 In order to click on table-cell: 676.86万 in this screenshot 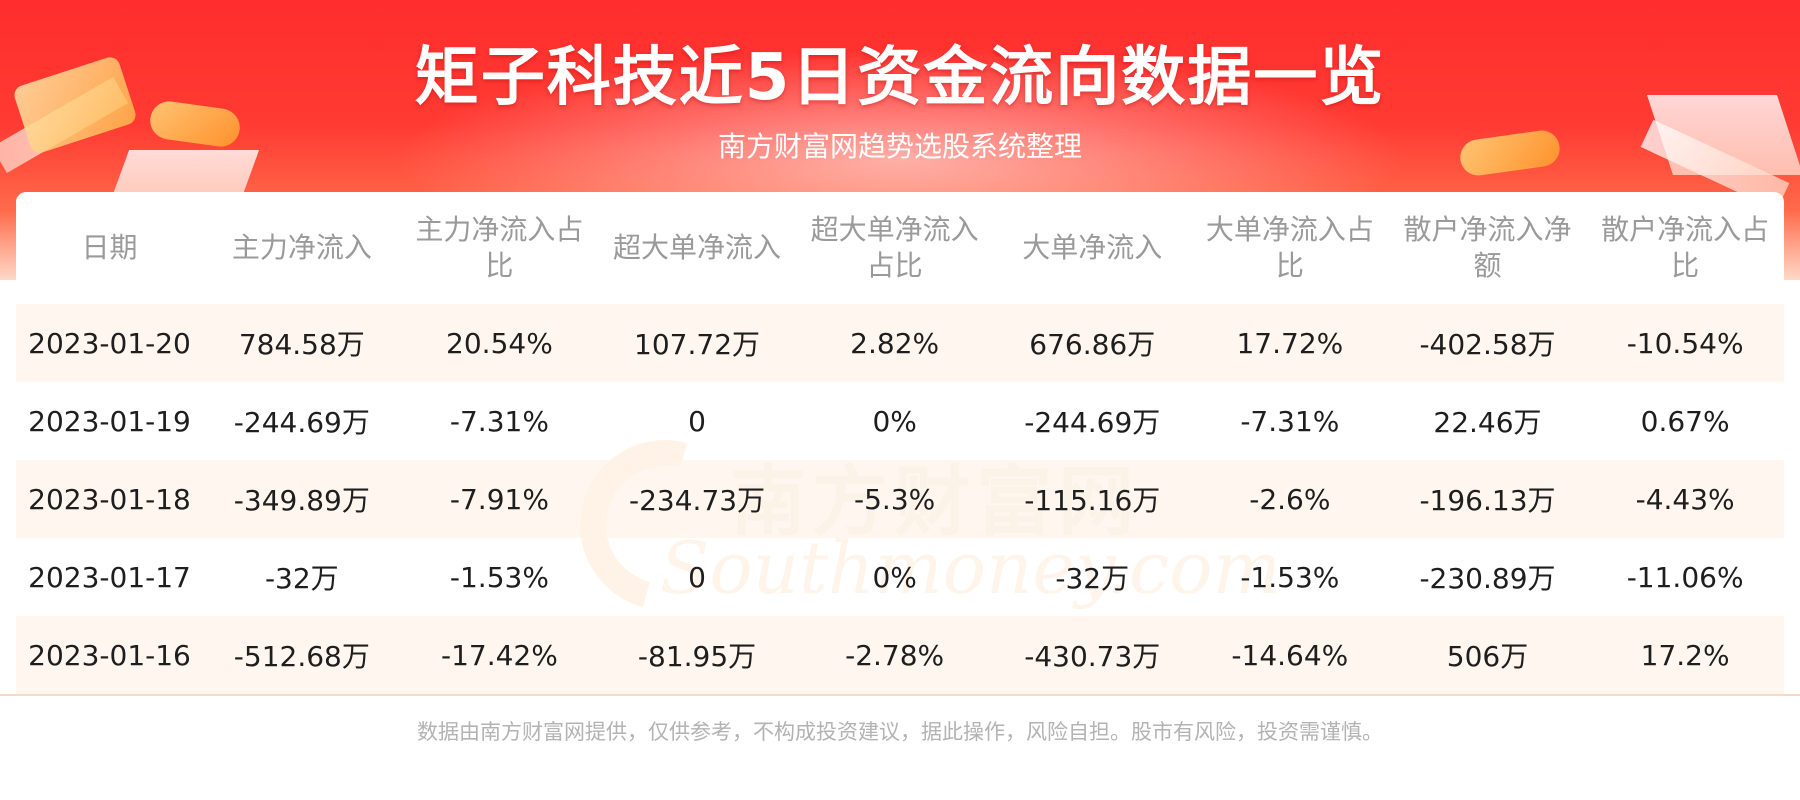, I will do `click(1092, 343)`.